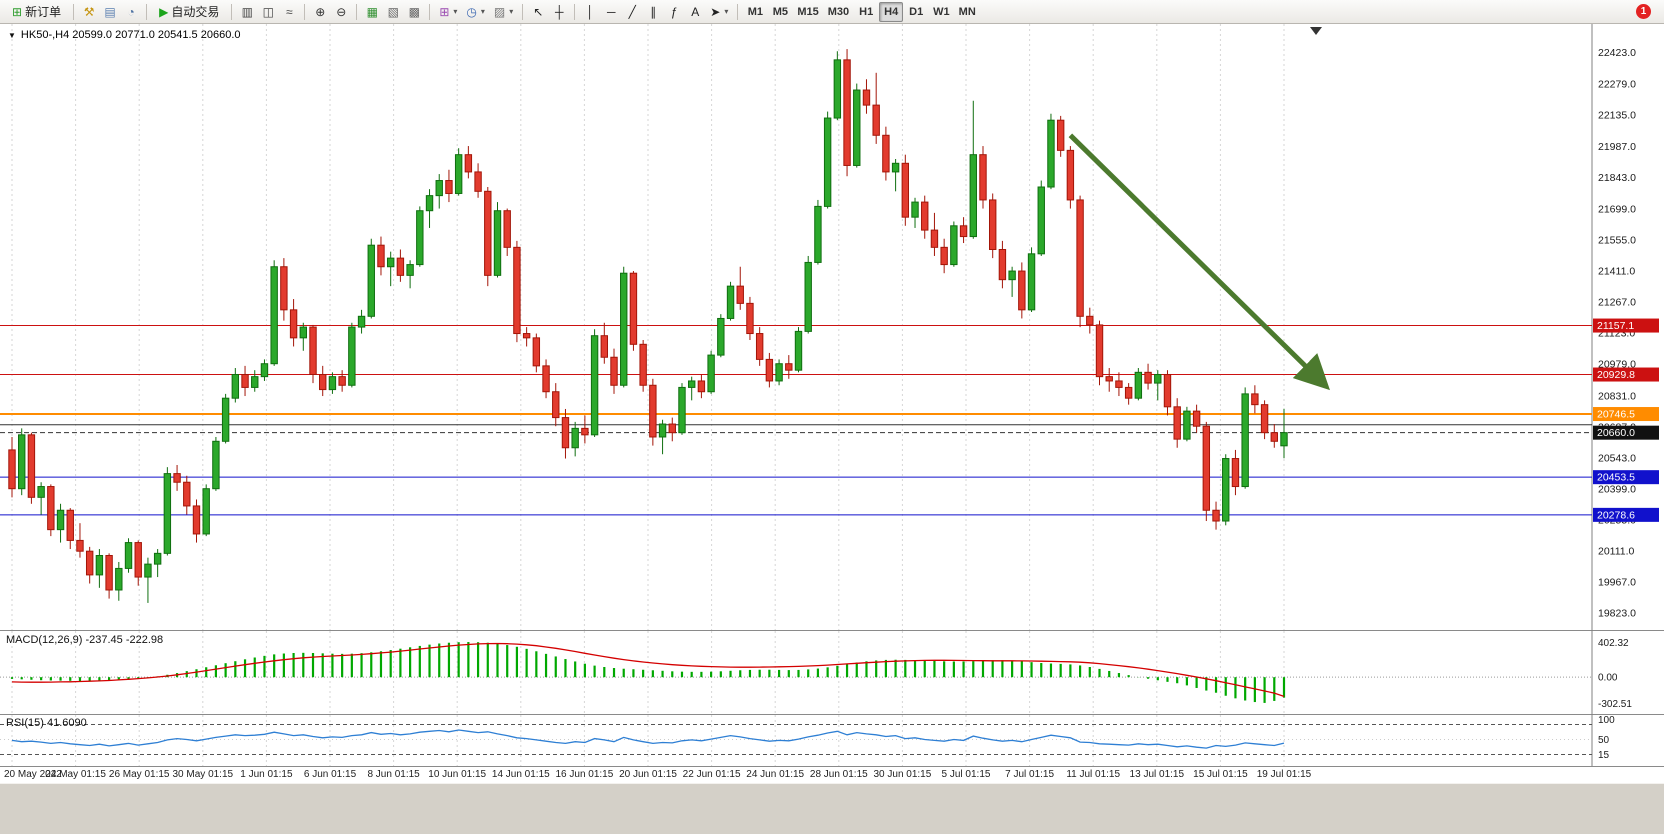  I want to click on timeframe-m15-button: M15, so click(807, 12).